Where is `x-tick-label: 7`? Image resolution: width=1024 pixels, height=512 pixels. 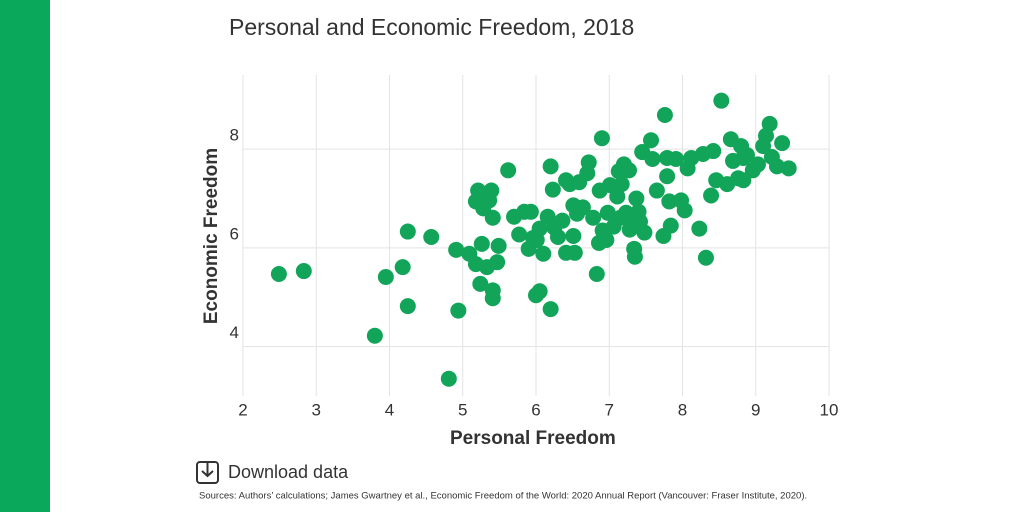
x-tick-label: 7 is located at coordinates (609, 409).